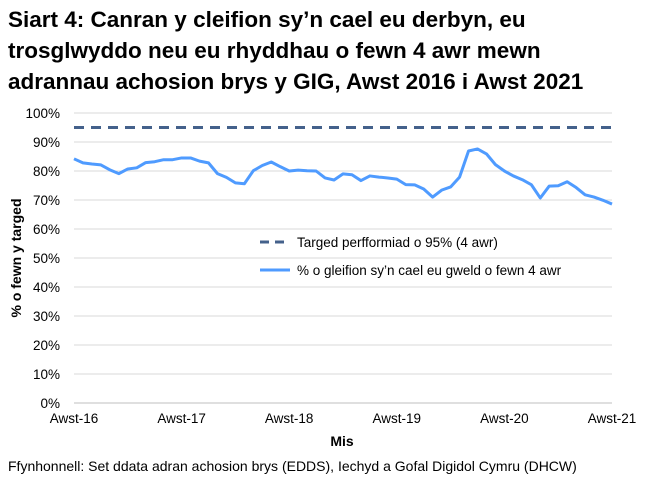 The width and height of the screenshot is (651, 491). I want to click on y-tick-label: 0%, so click(50, 403).